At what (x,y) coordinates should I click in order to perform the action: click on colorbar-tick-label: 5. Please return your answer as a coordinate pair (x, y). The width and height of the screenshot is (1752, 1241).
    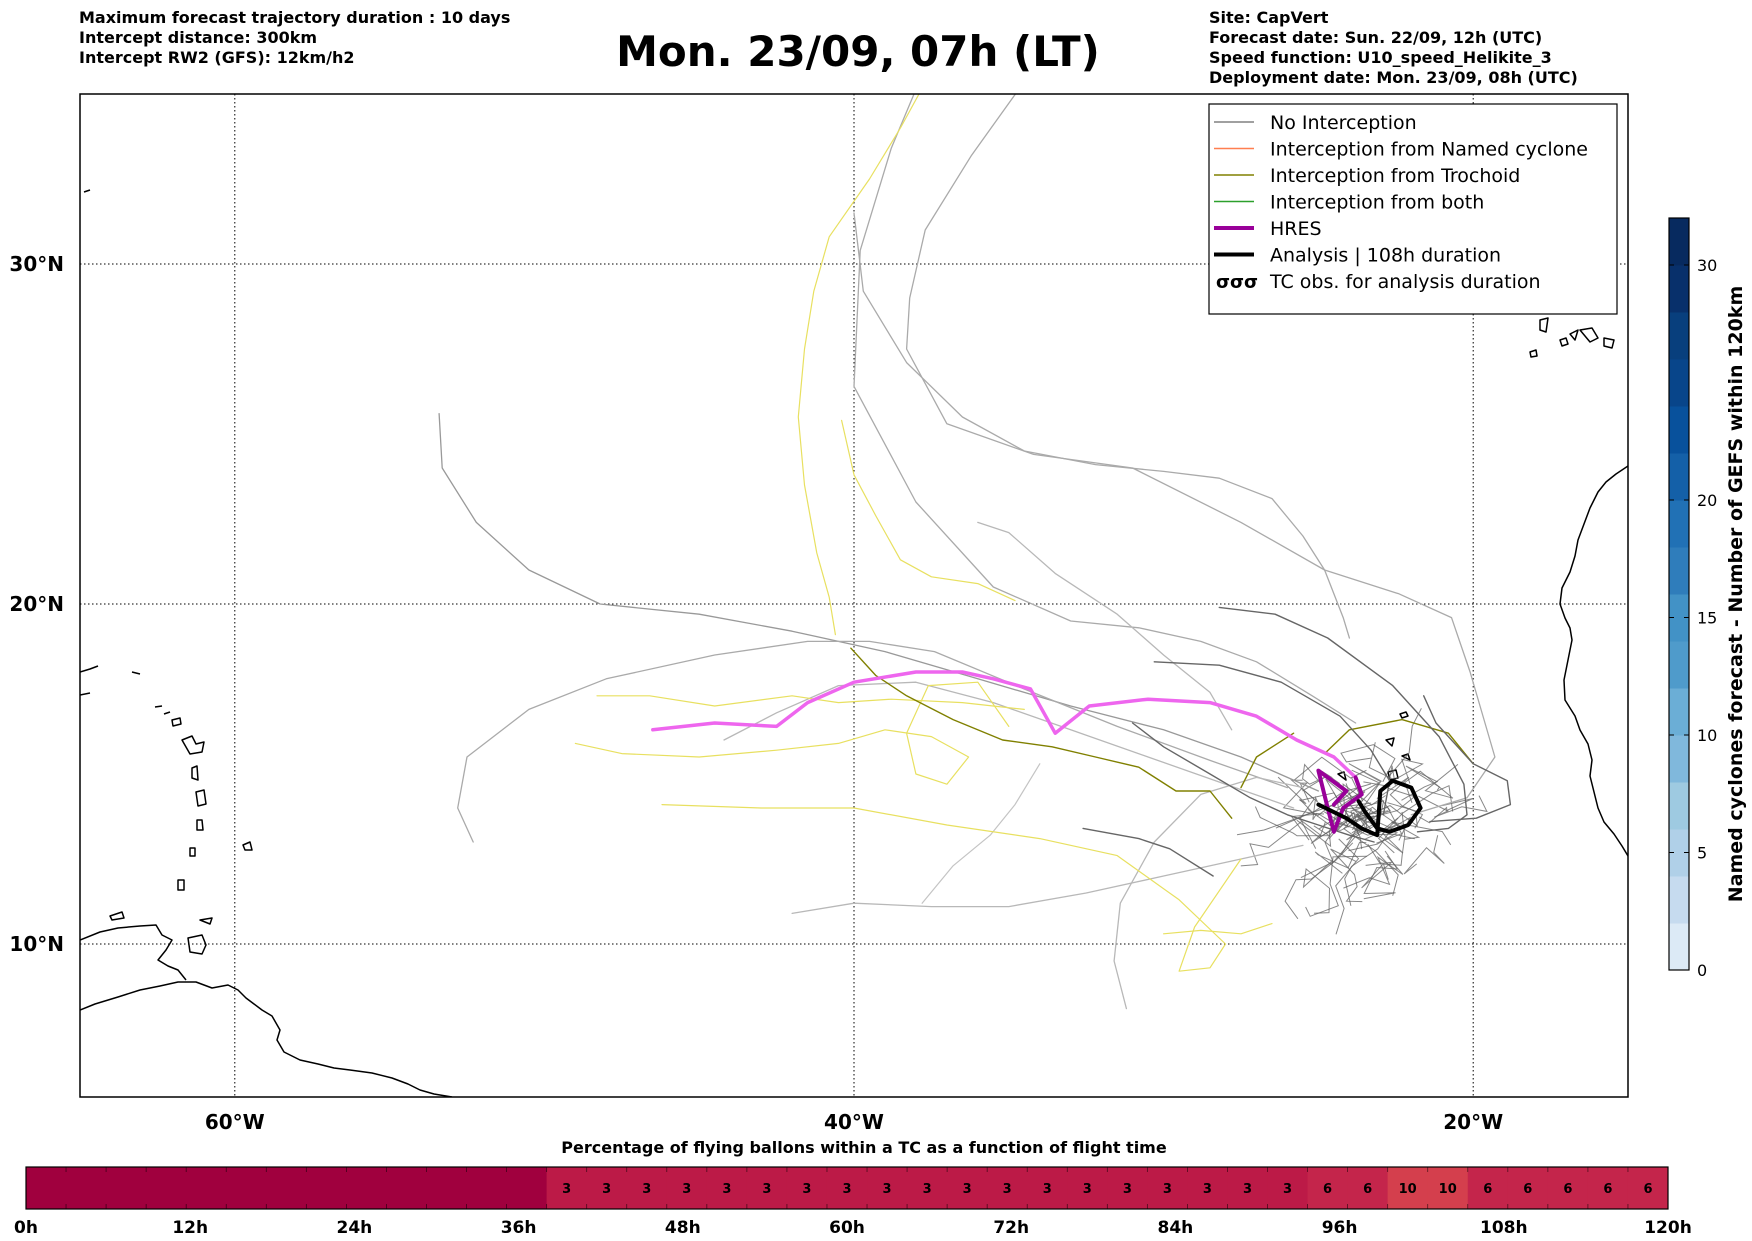
    Looking at the image, I should click on (1702, 853).